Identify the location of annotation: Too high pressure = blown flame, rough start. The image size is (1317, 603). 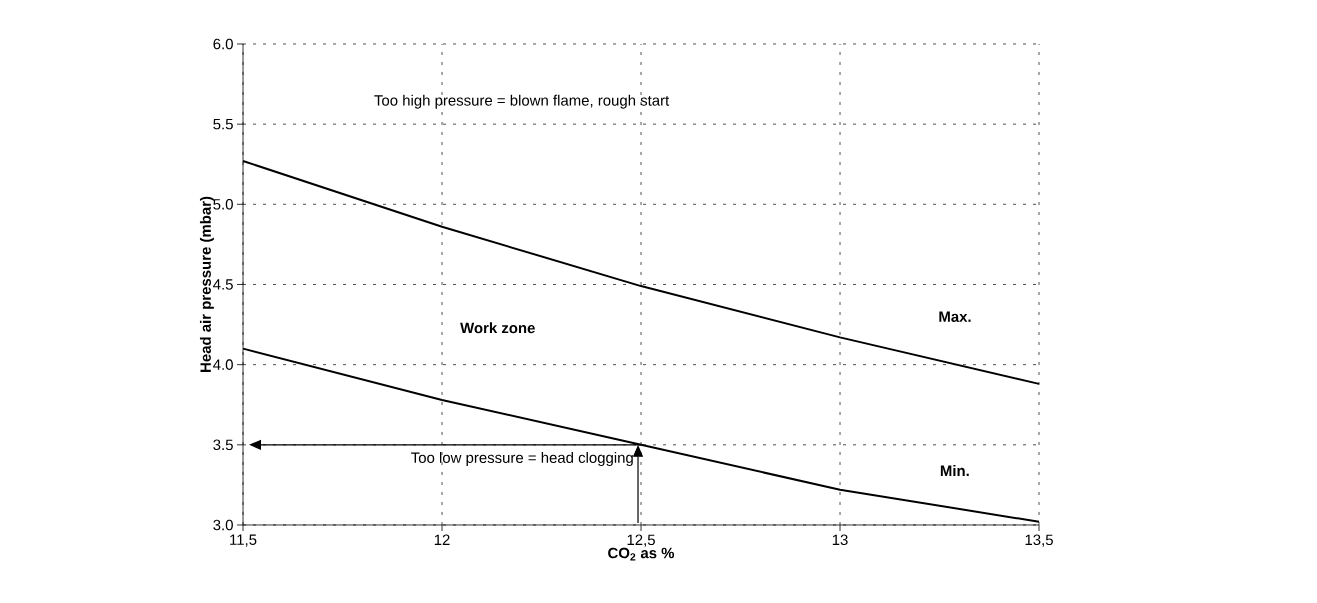
(522, 101).